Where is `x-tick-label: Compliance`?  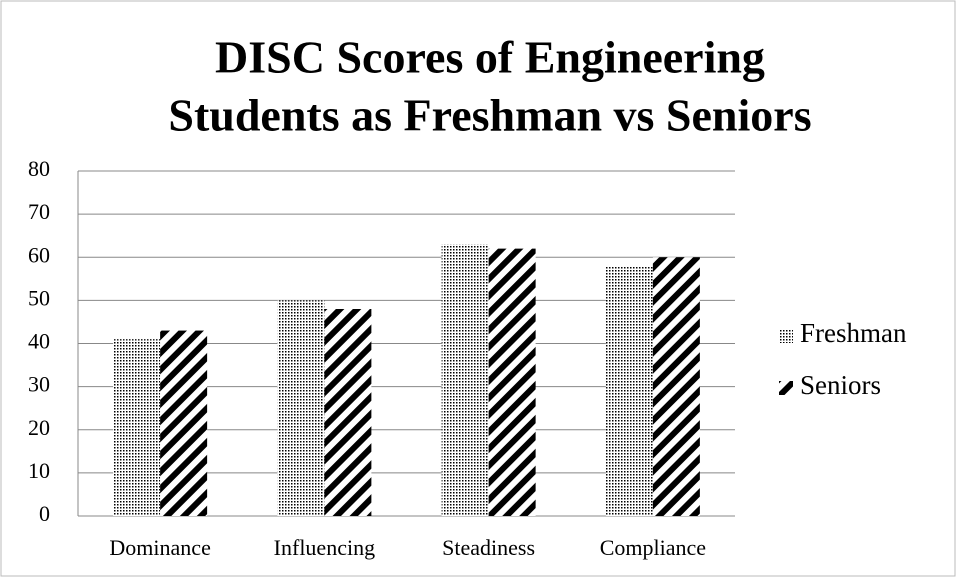 x-tick-label: Compliance is located at coordinates (653, 547).